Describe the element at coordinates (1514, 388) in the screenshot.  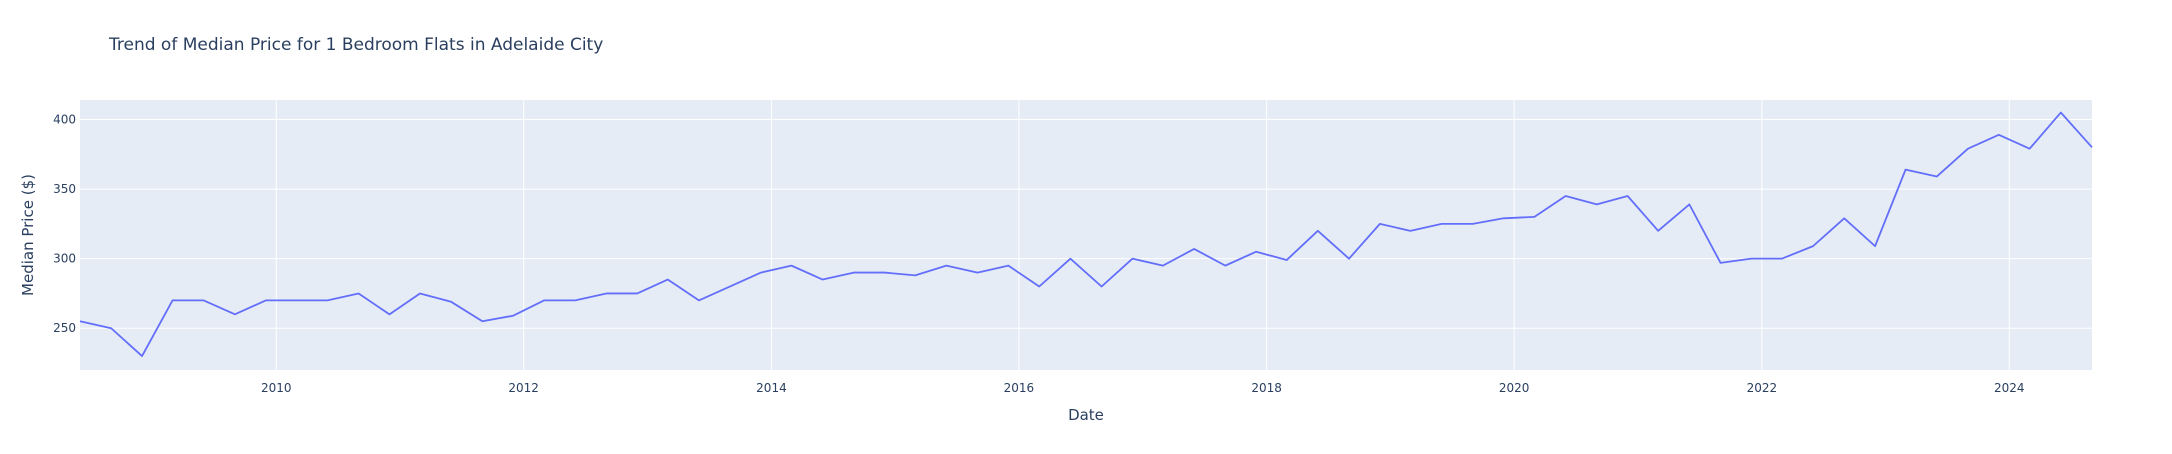
I see `x-tick-label: 2020` at that location.